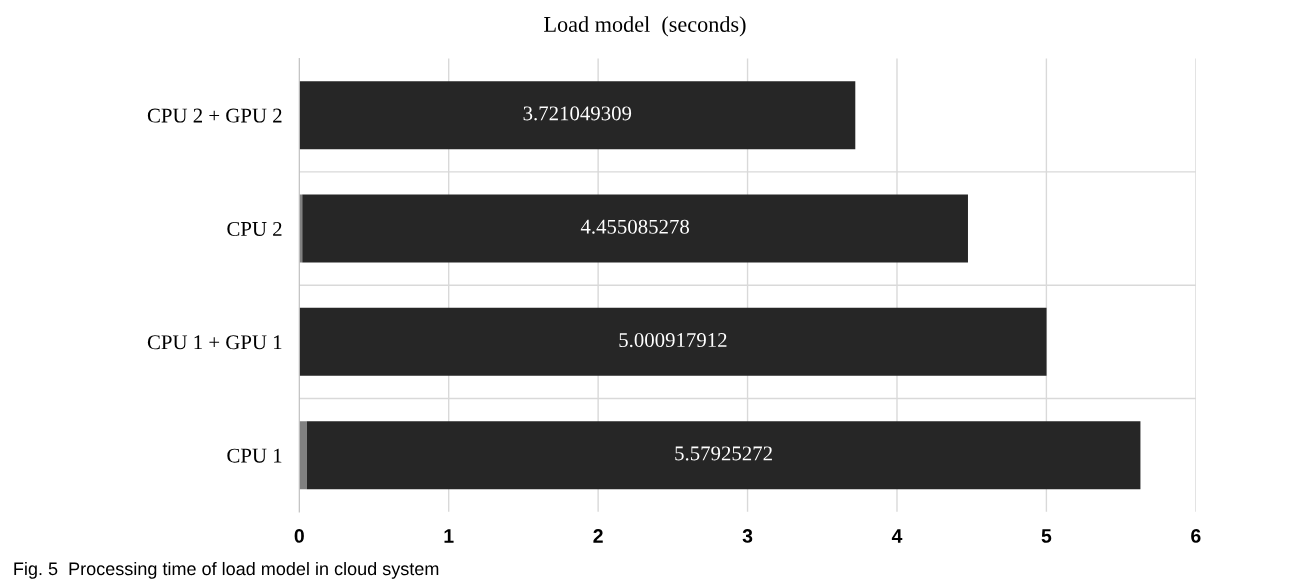 The image size is (1290, 585). Describe the element at coordinates (645, 26) in the screenshot. I see `chart-title: Load model (seconds)` at that location.